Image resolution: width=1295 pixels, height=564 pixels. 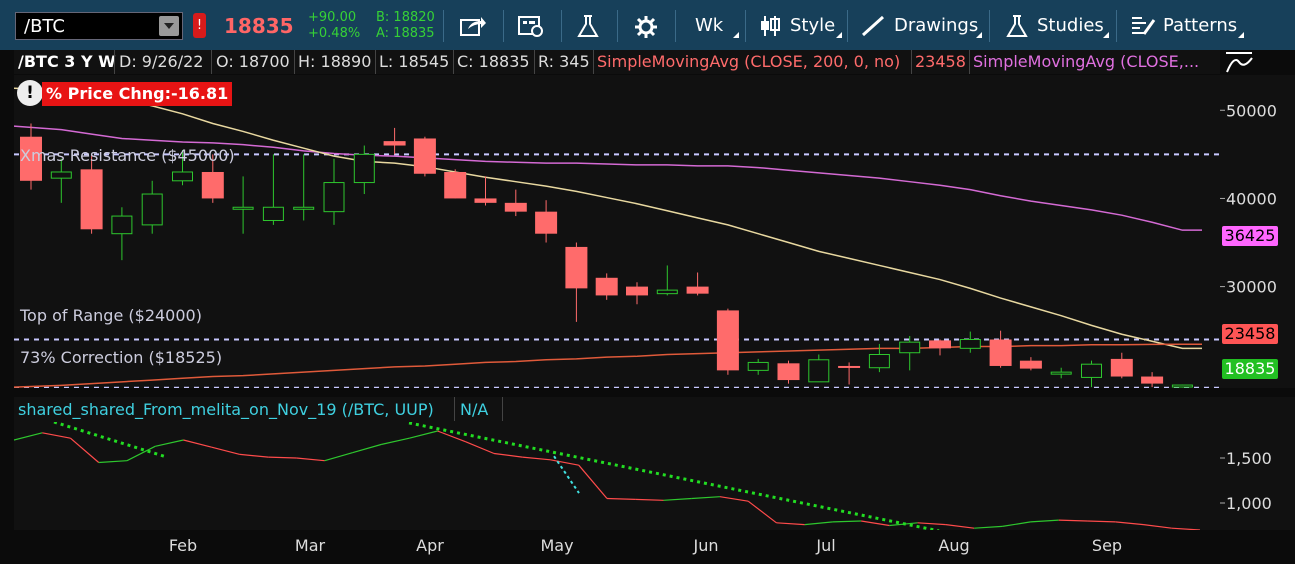 What do you see at coordinates (1251, 287) in the screenshot?
I see `price-axis-label: 30000` at bounding box center [1251, 287].